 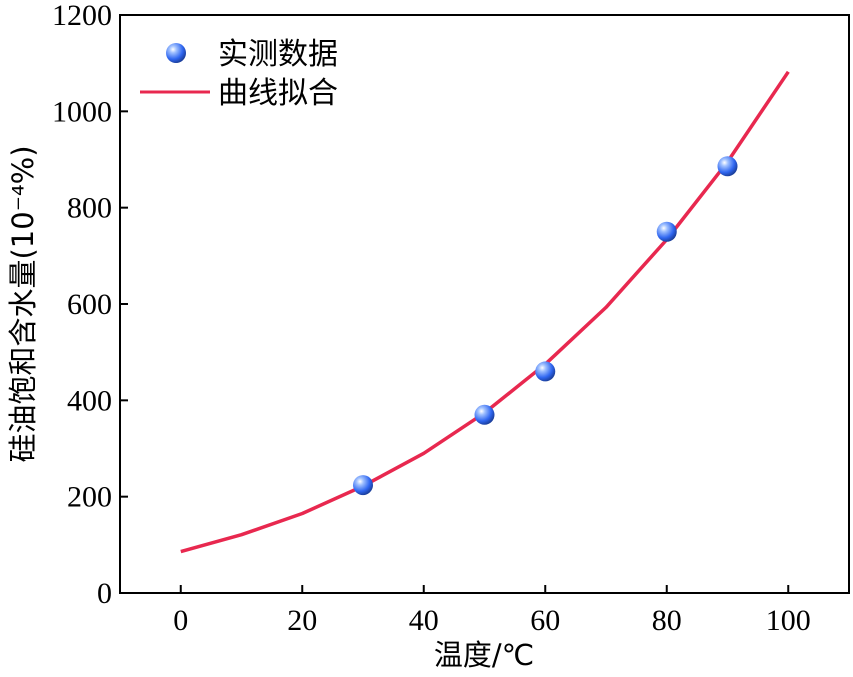 I want to click on legend-label-fit: 曲线拟合, so click(x=278, y=93).